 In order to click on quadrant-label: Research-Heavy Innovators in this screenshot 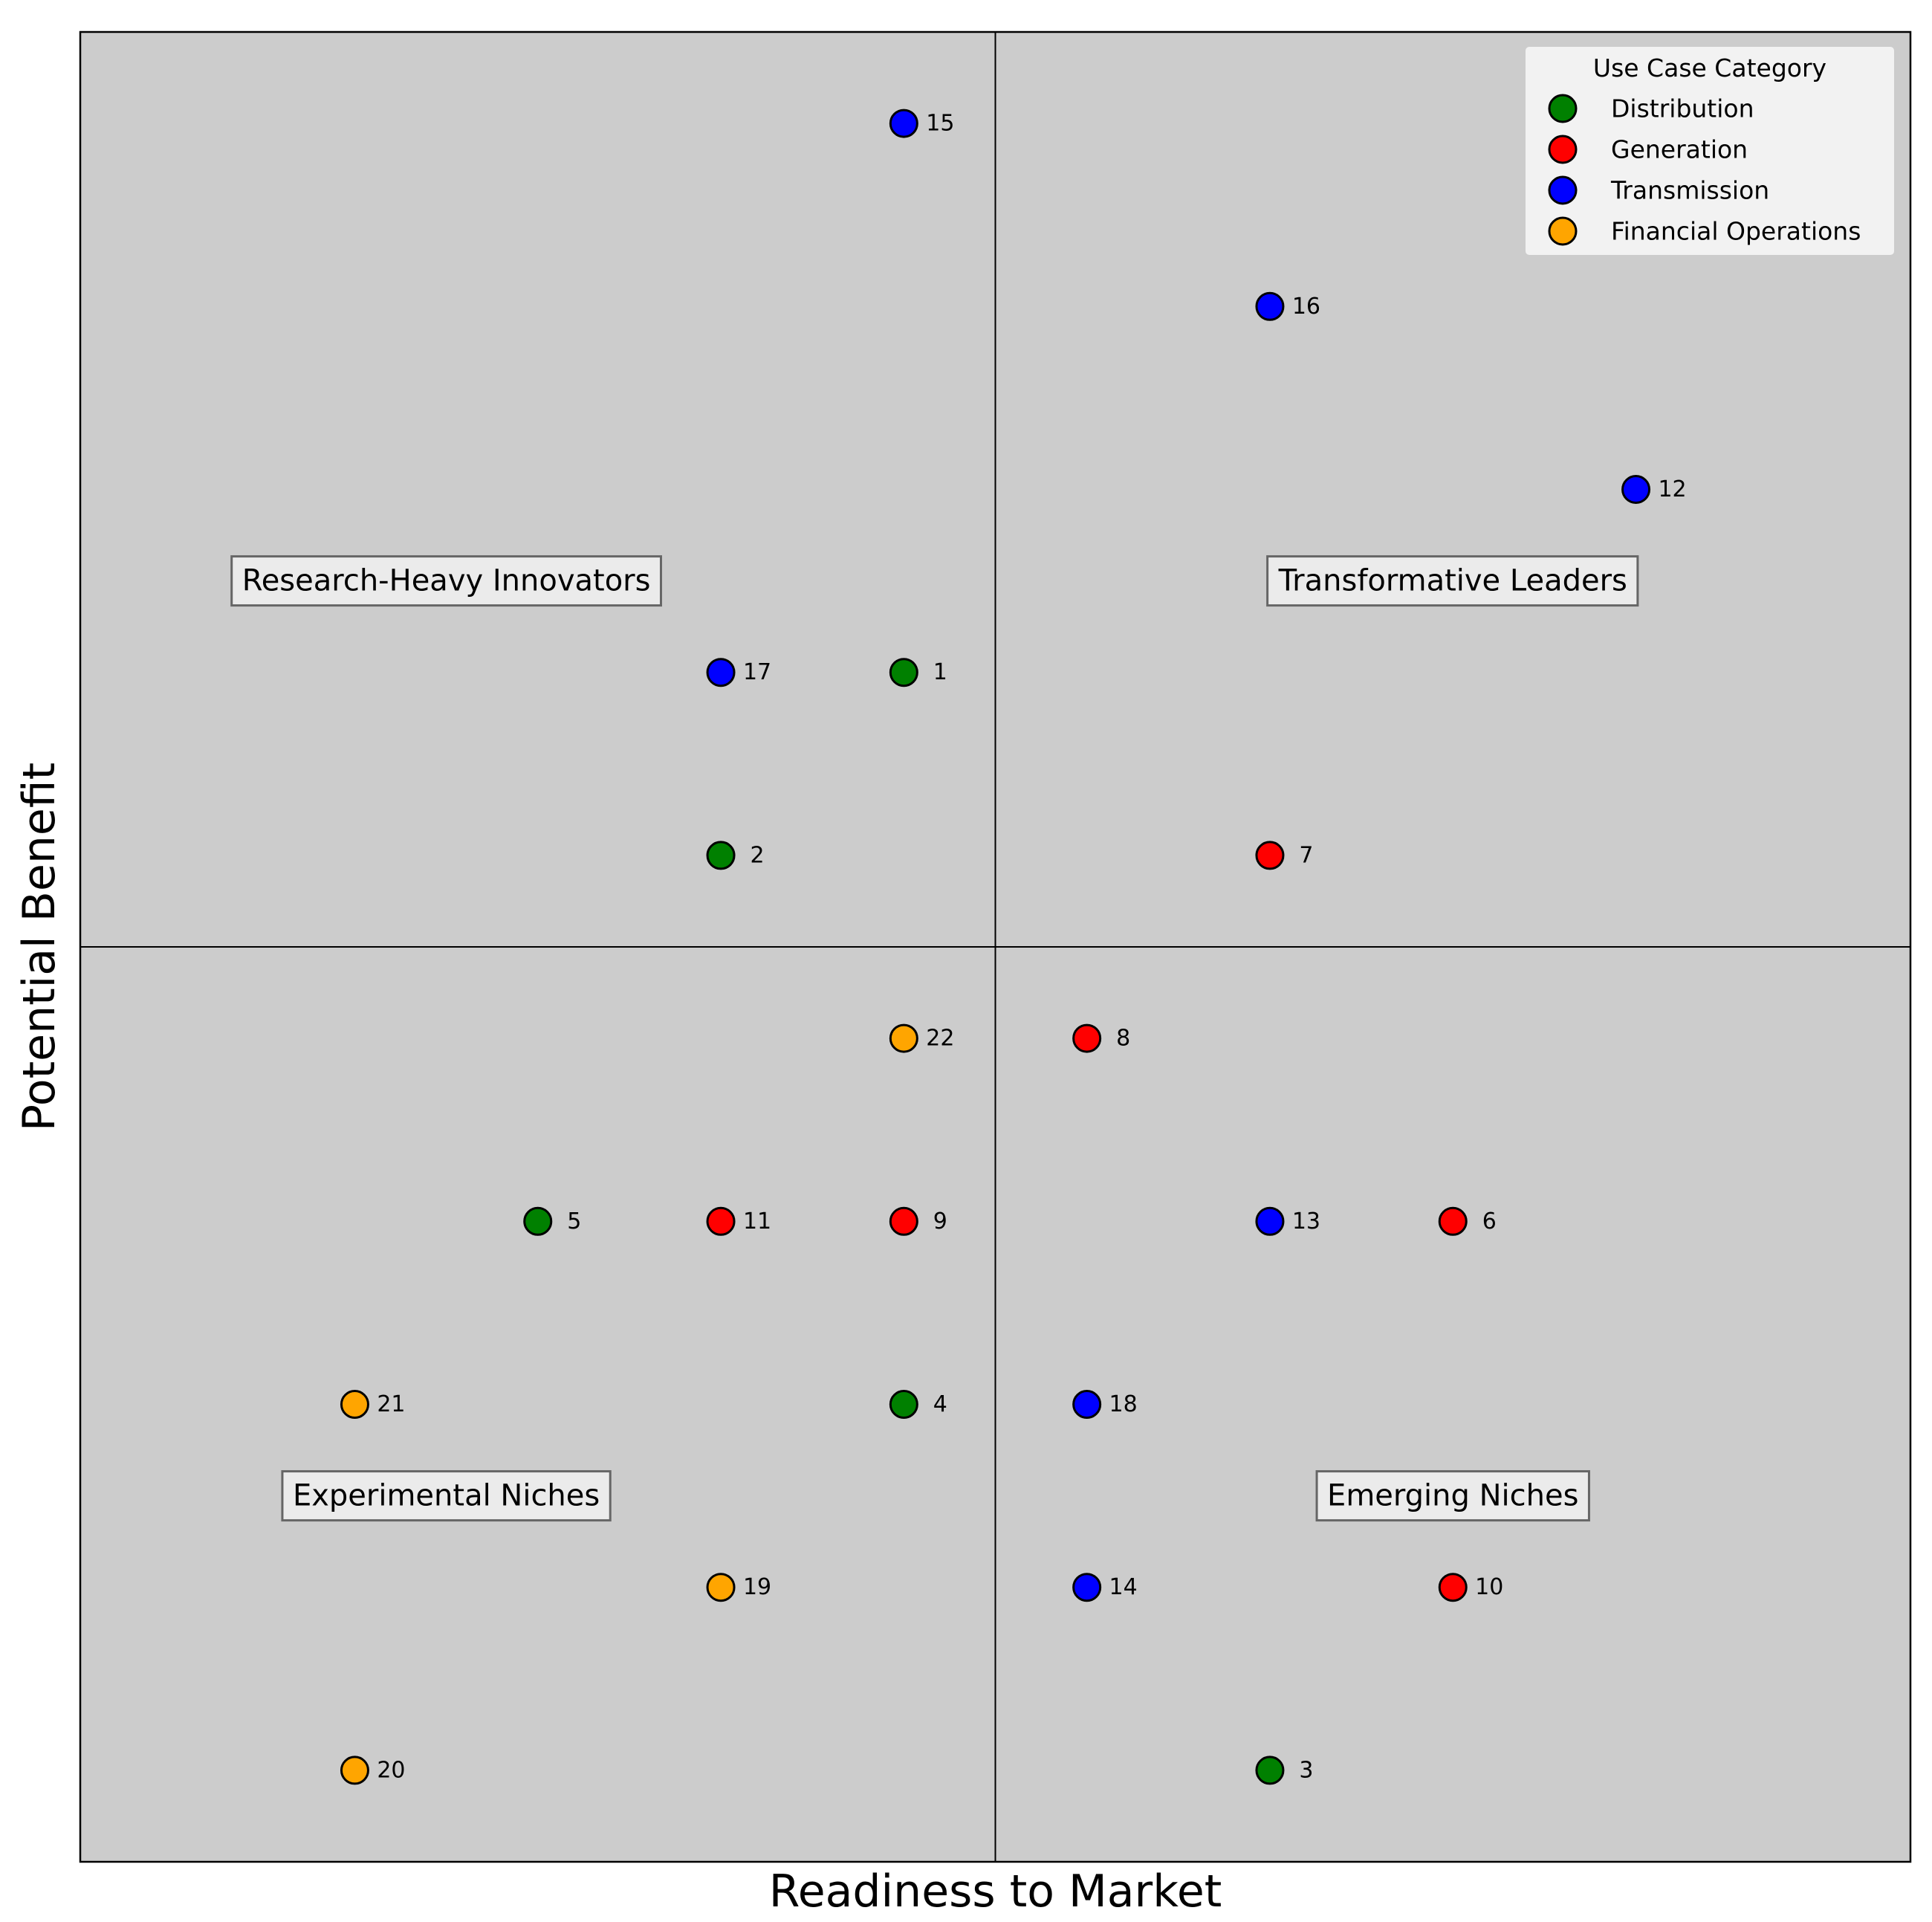, I will do `click(446, 581)`.